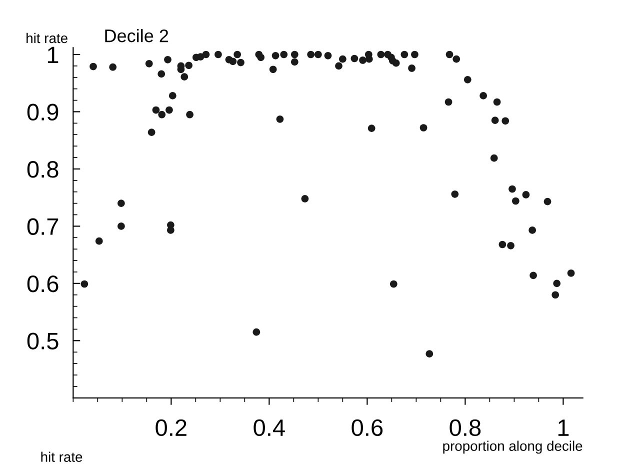 The image size is (620, 467). What do you see at coordinates (53, 55) in the screenshot?
I see `y-tick-label: 1` at bounding box center [53, 55].